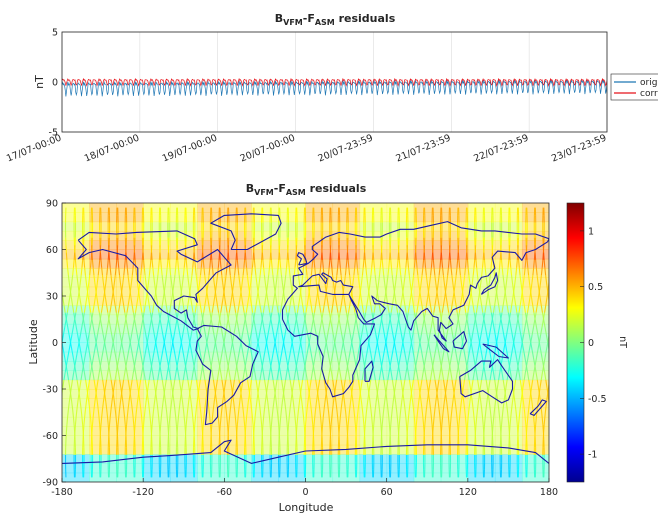 This screenshot has height=516, width=658. Describe the element at coordinates (345, 149) in the screenshot. I see `x-tick-label: 20/07-23:59` at that location.